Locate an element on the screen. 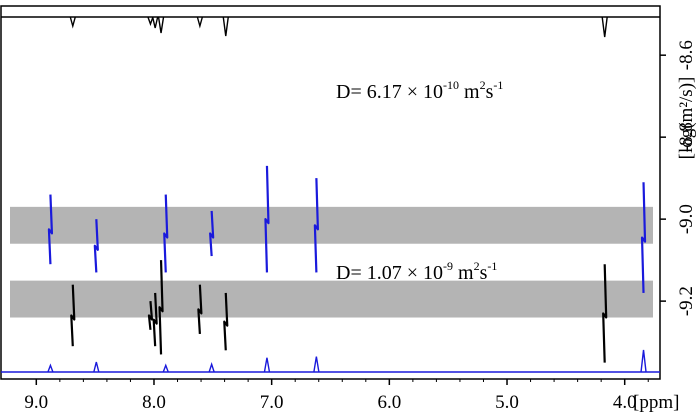  annotation-species-1: D= 6.17 × 10-10 m2s-1 is located at coordinates (419, 90).